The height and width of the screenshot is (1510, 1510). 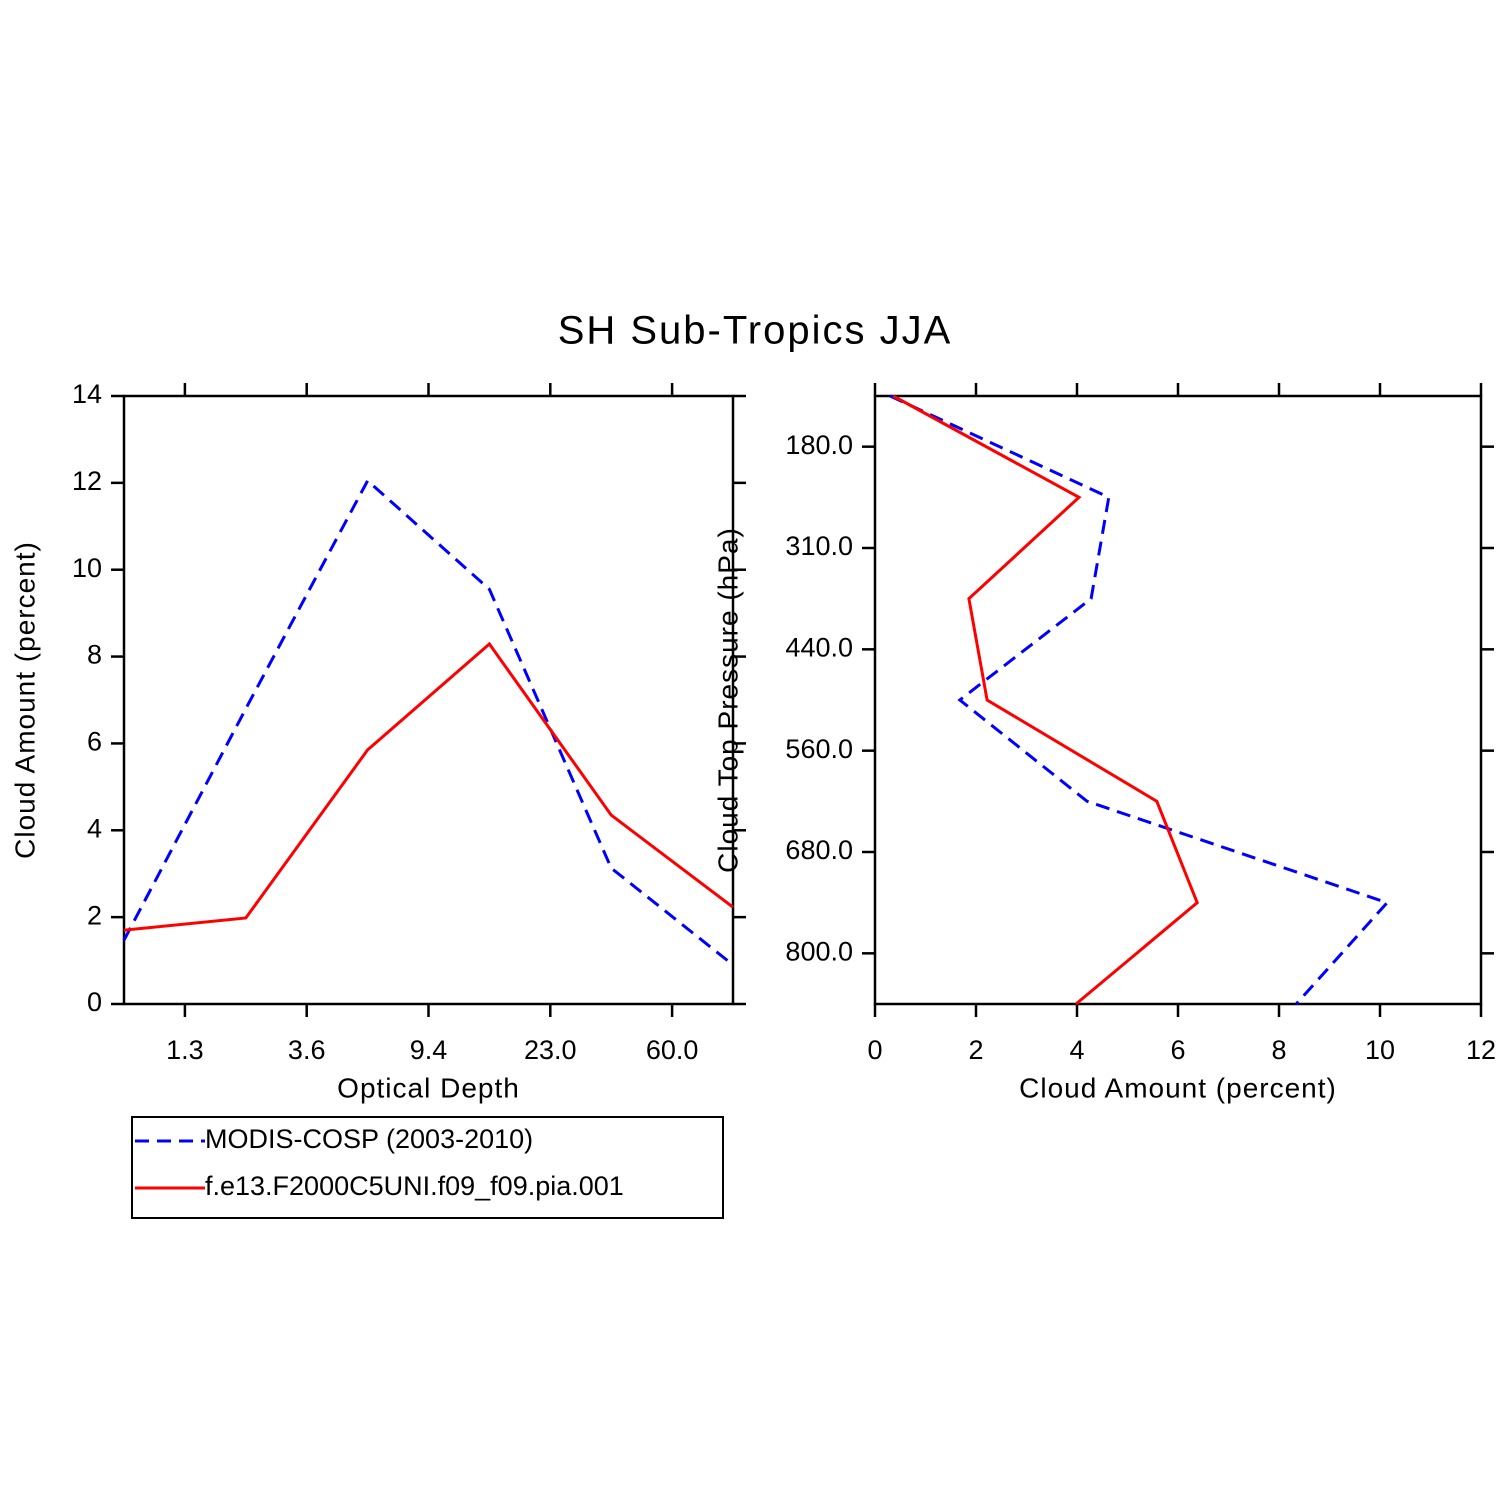 What do you see at coordinates (672, 1050) in the screenshot?
I see `x-tick-label: 60.0` at bounding box center [672, 1050].